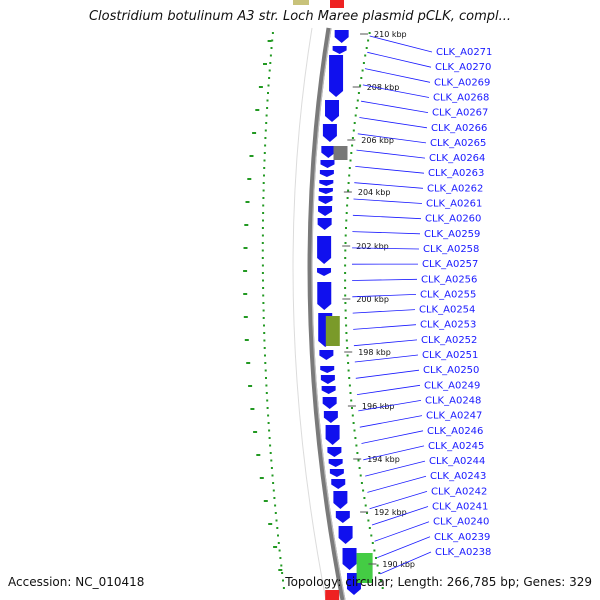 The width and height of the screenshot is (600, 600). What do you see at coordinates (458, 143) in the screenshot?
I see `gene-label: CLK_A0265` at bounding box center [458, 143].